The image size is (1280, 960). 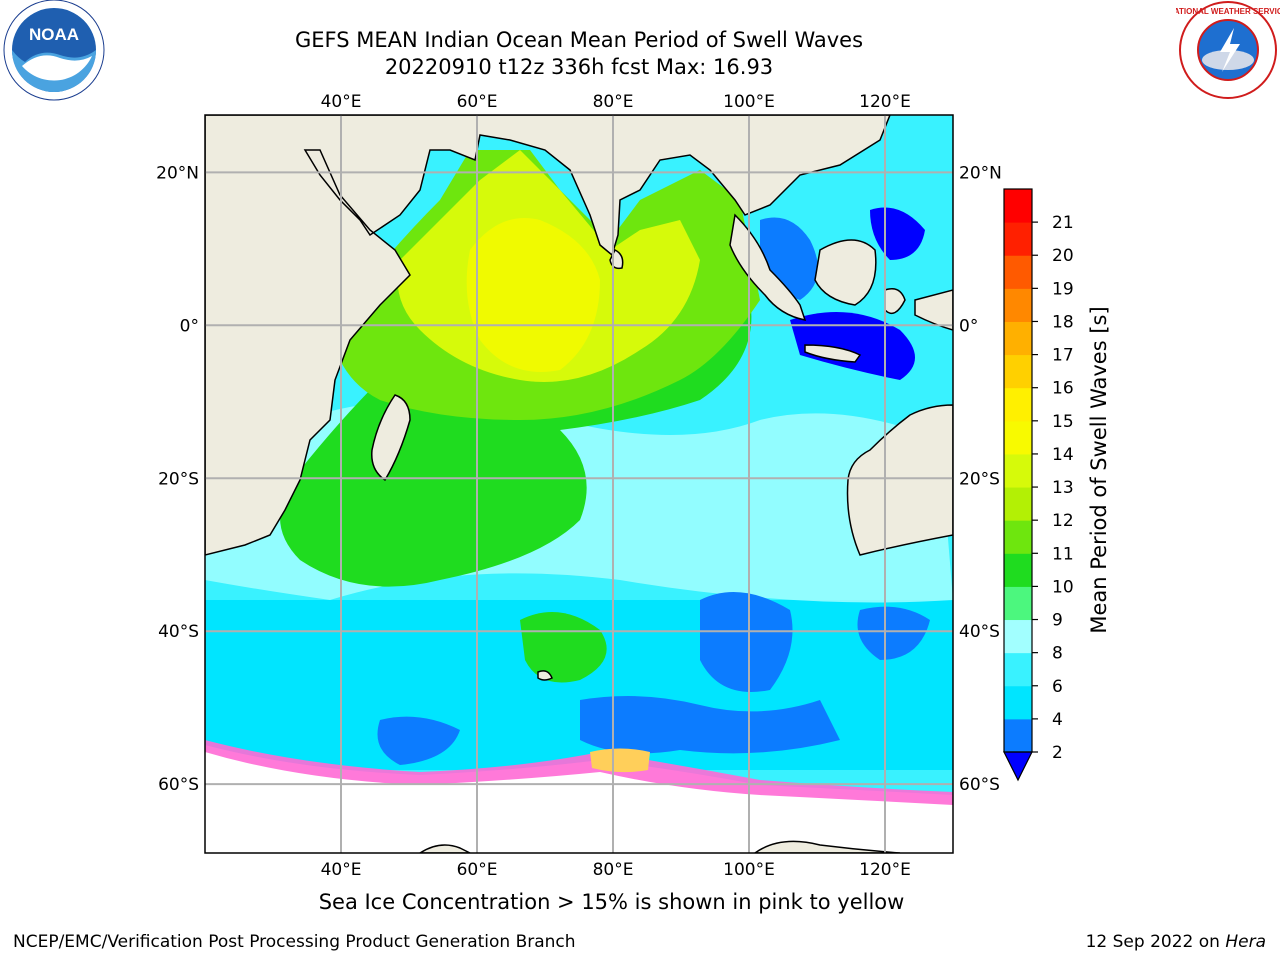 I want to click on yellow-field, so click(x=533, y=295).